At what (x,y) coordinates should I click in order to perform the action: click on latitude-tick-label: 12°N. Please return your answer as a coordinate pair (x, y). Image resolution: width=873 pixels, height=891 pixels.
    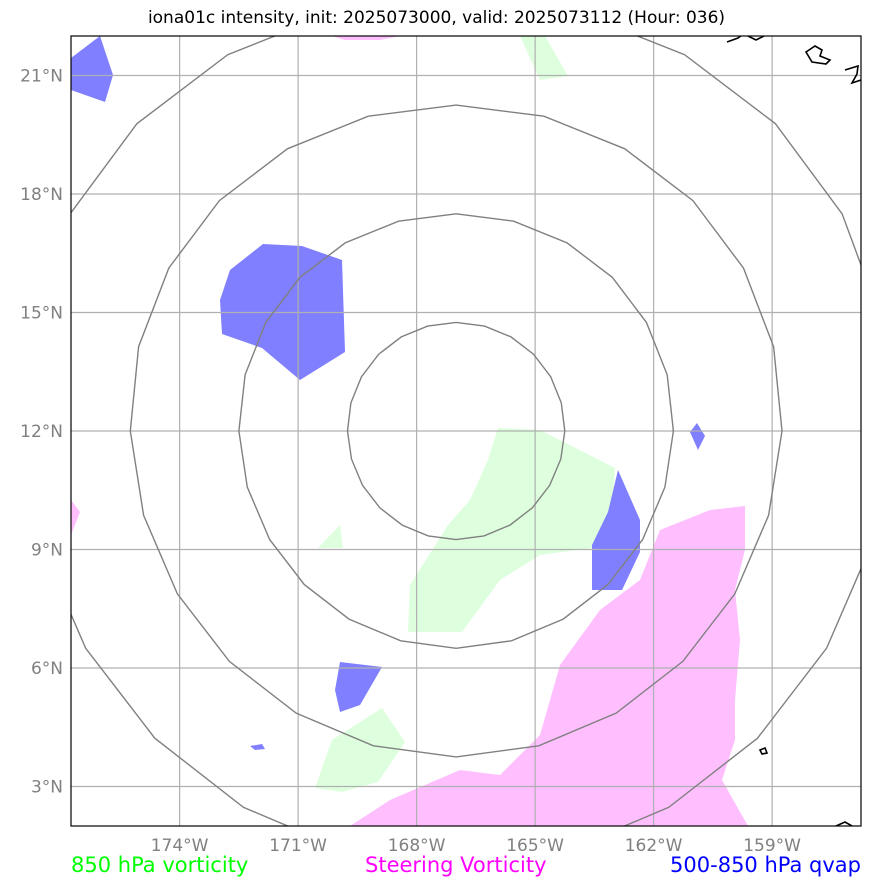
    Looking at the image, I should click on (41, 432).